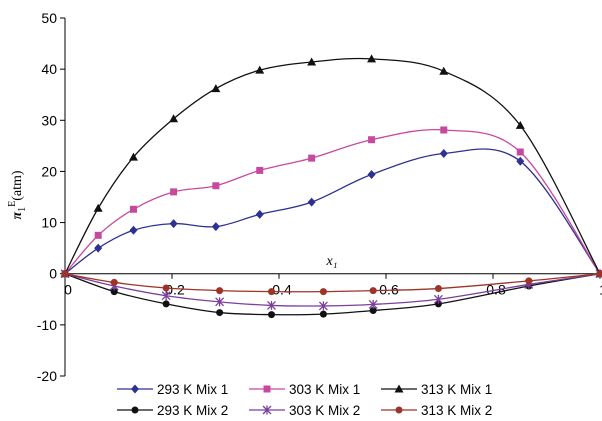  What do you see at coordinates (600, 290) in the screenshot?
I see `x-tick-label: 1` at bounding box center [600, 290].